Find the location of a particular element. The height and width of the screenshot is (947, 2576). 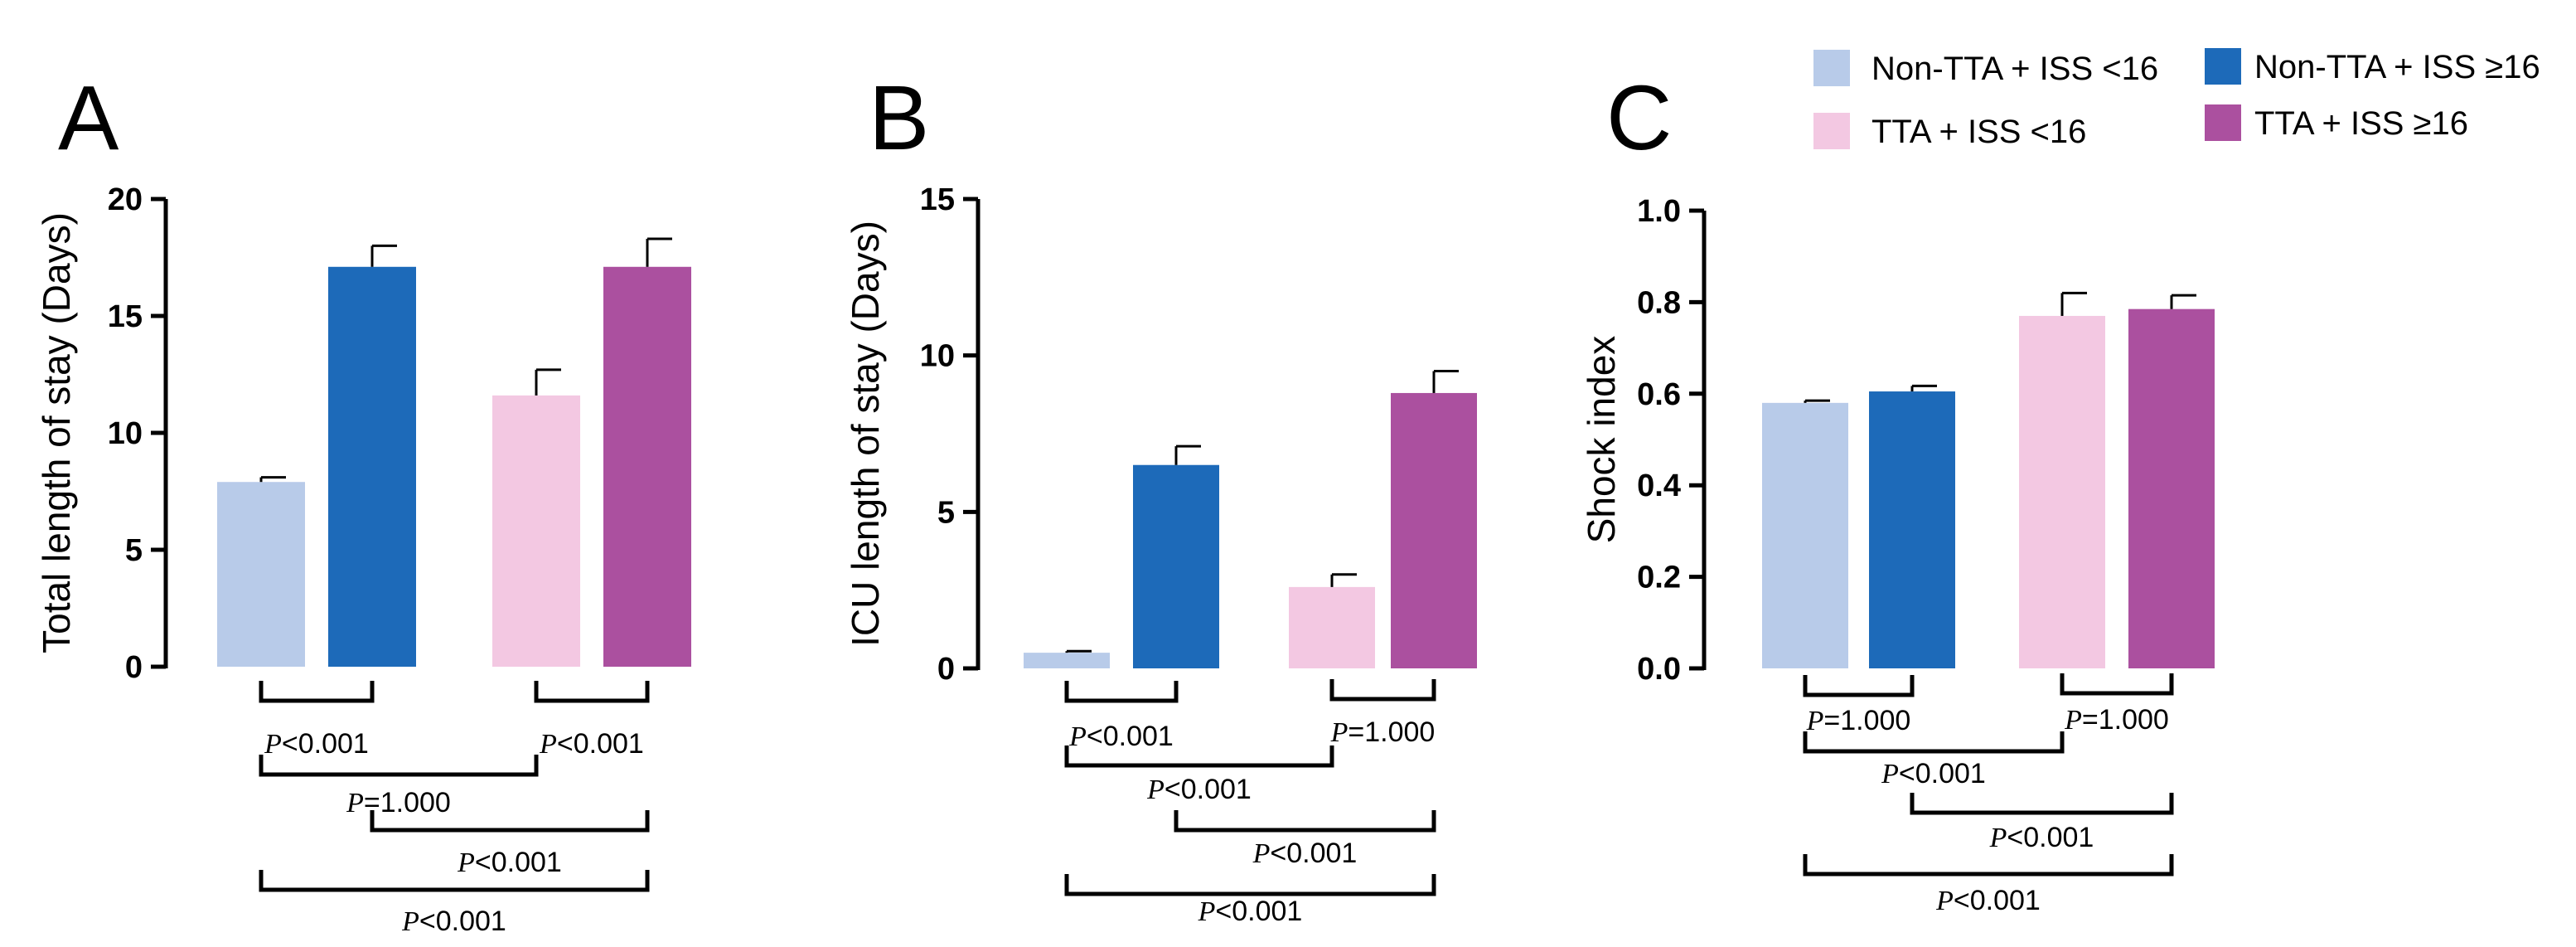

legend-swatch-tta-iss-ge16 is located at coordinates (2223, 122).